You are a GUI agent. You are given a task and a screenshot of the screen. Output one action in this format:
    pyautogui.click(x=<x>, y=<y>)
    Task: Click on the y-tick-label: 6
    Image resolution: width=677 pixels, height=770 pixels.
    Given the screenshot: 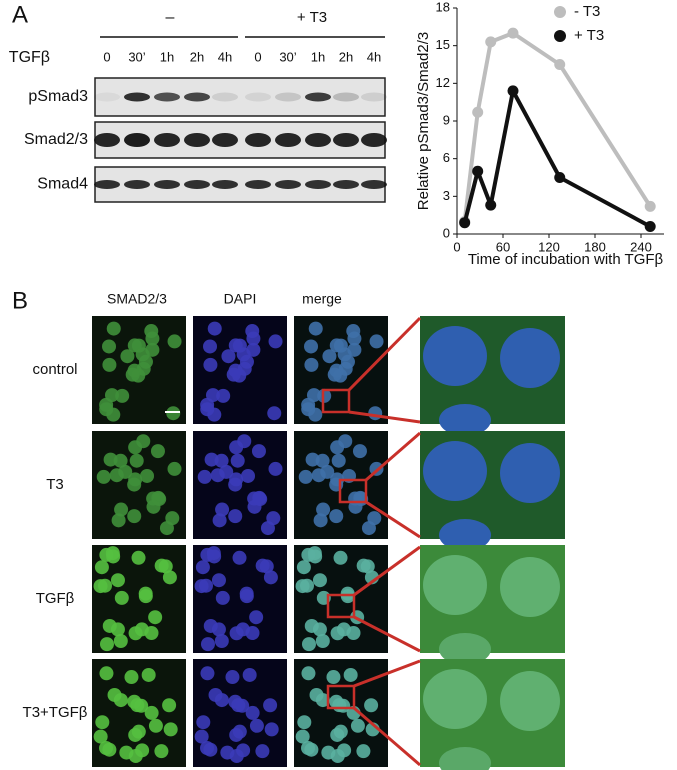 What is the action you would take?
    pyautogui.click(x=446, y=157)
    